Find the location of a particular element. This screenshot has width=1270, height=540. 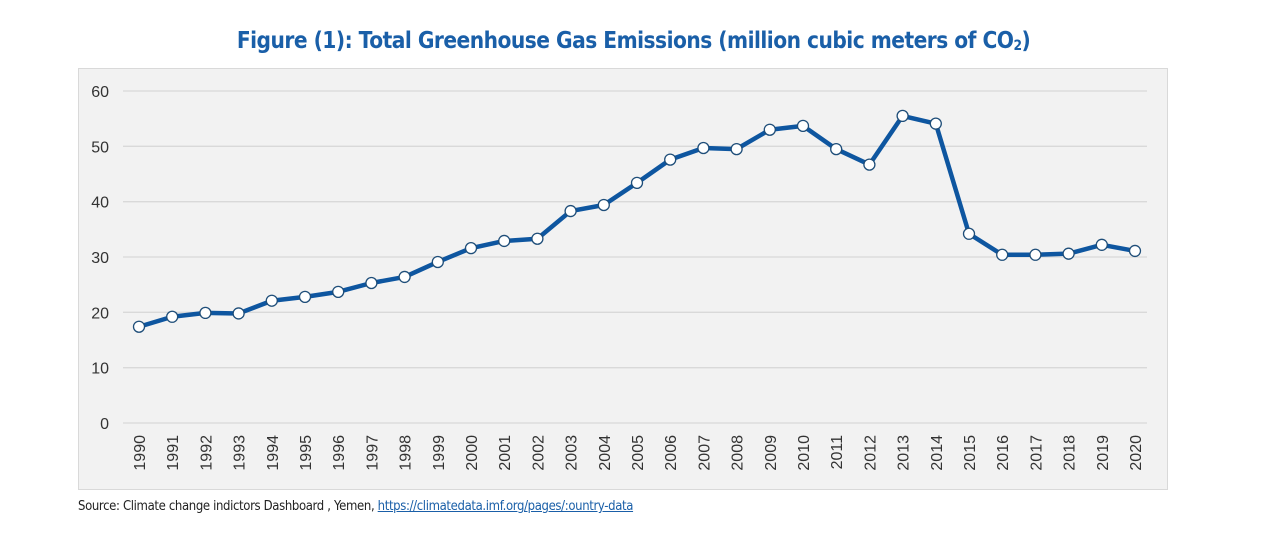

y-tick-label: 30 is located at coordinates (100, 258).